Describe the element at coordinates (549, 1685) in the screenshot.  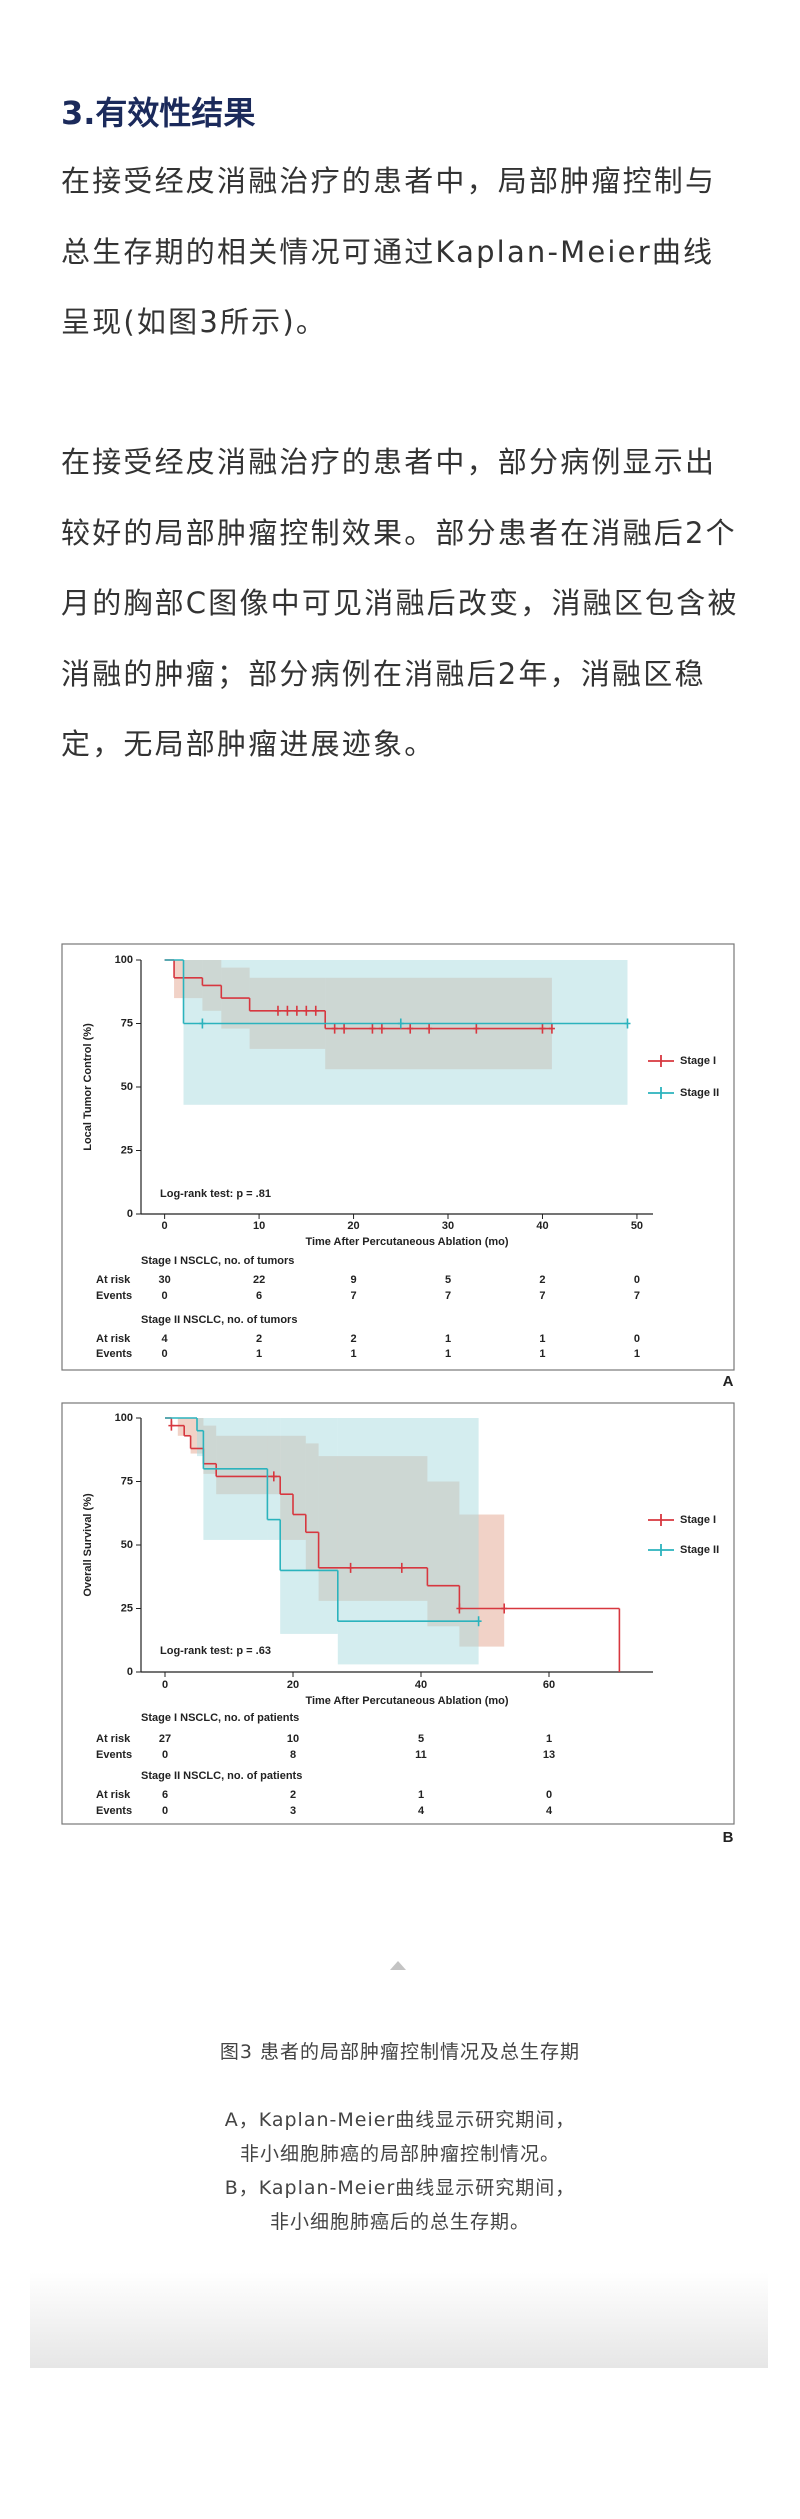
I see `x-tick-label: 60` at that location.